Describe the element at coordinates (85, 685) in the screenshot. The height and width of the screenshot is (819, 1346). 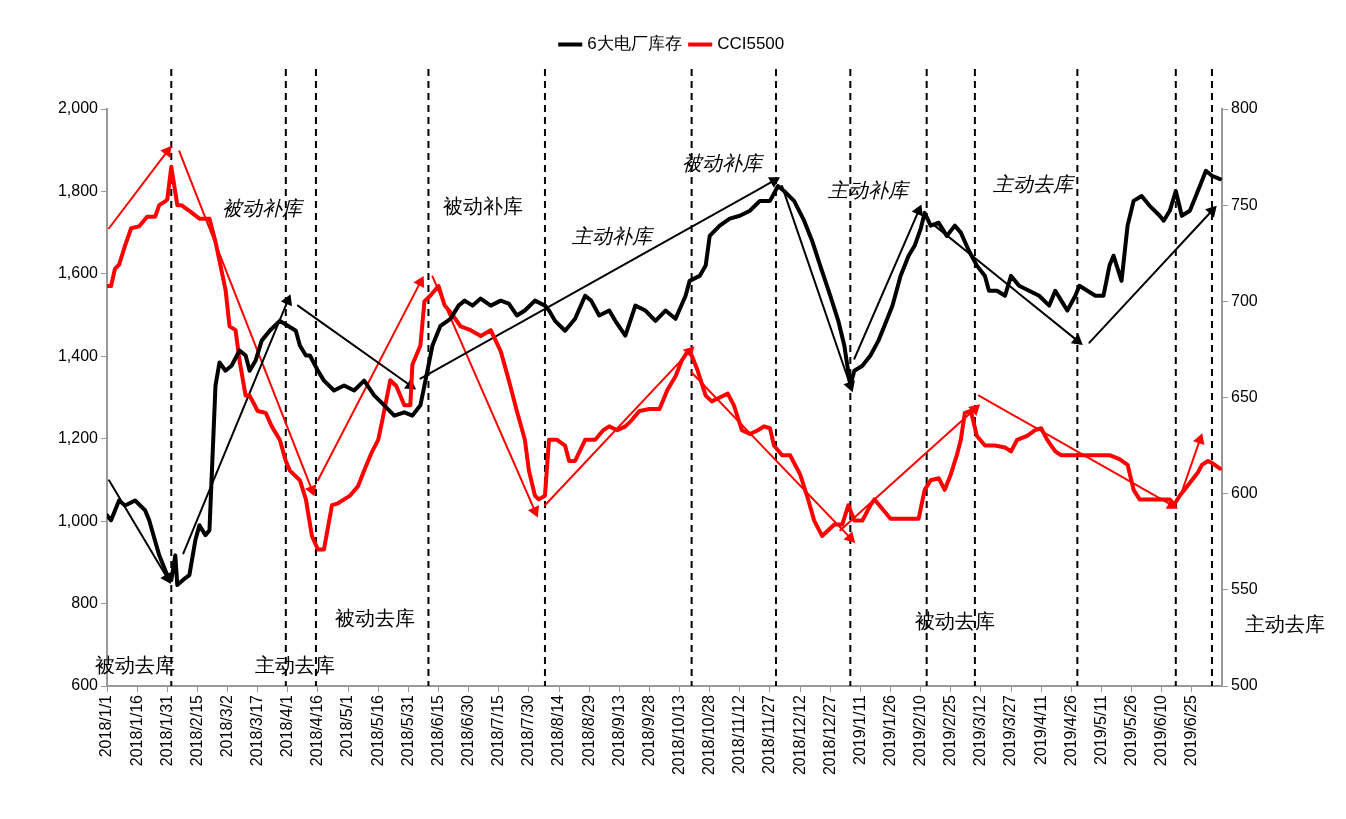
I see `y-tick-label: 600` at that location.